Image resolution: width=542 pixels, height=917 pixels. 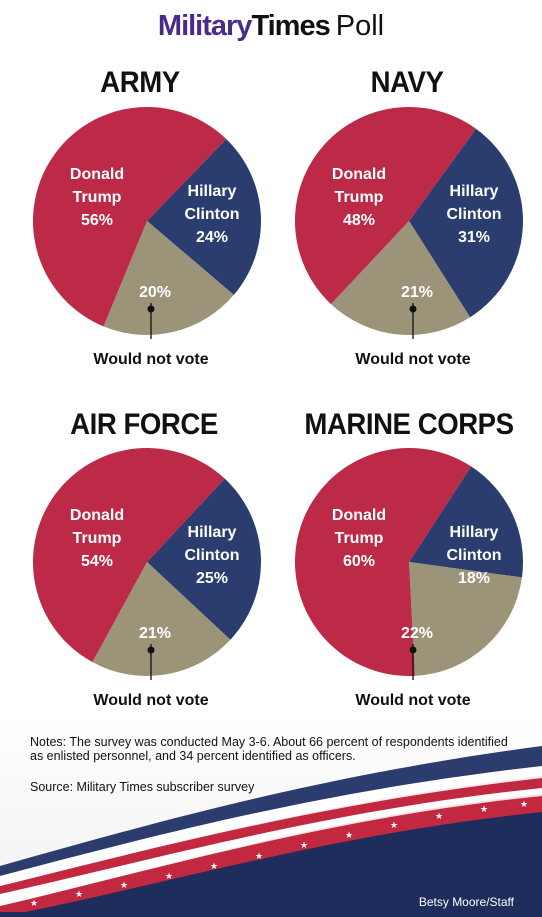 What do you see at coordinates (150, 700) in the screenshot?
I see `annotation-would-not-vote-air-force: Would not vote` at bounding box center [150, 700].